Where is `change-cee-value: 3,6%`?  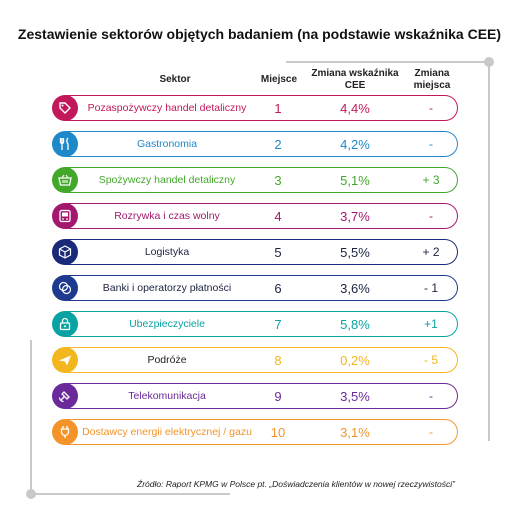 change-cee-value: 3,6% is located at coordinates (355, 288).